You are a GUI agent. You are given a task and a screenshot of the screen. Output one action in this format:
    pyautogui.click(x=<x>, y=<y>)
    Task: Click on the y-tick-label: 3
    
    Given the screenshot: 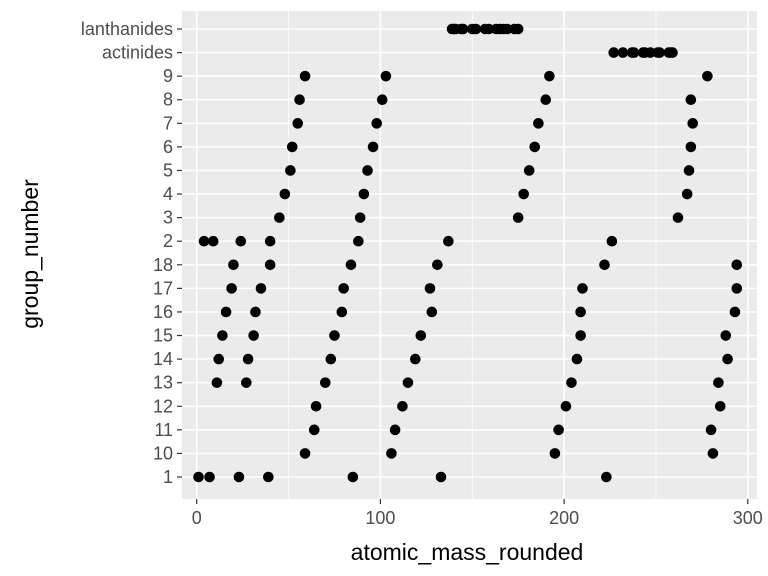 What is the action you would take?
    pyautogui.click(x=168, y=218)
    